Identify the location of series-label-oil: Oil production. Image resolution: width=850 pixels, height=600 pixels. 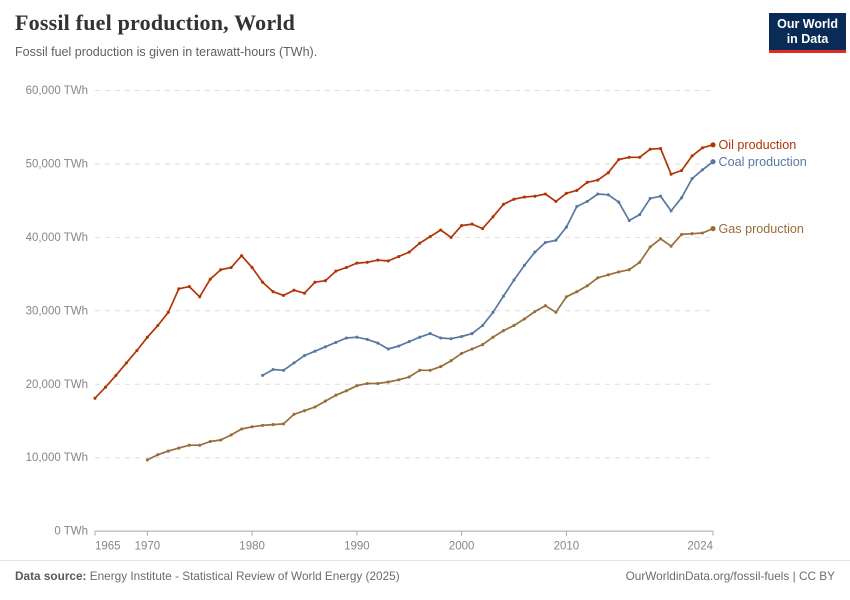
(758, 145).